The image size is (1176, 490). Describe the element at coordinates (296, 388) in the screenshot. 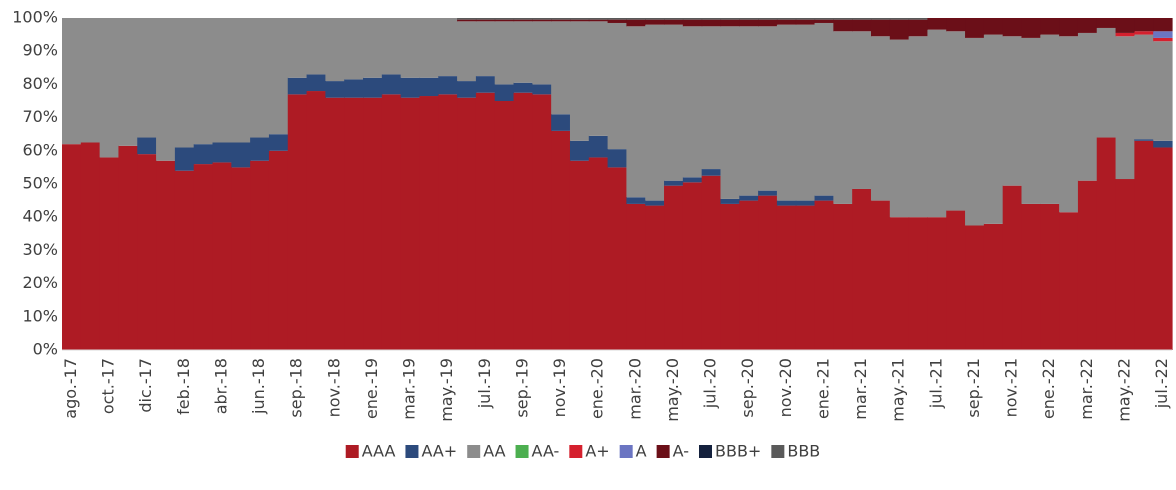

I see `x-tick-label: sep.-18` at that location.